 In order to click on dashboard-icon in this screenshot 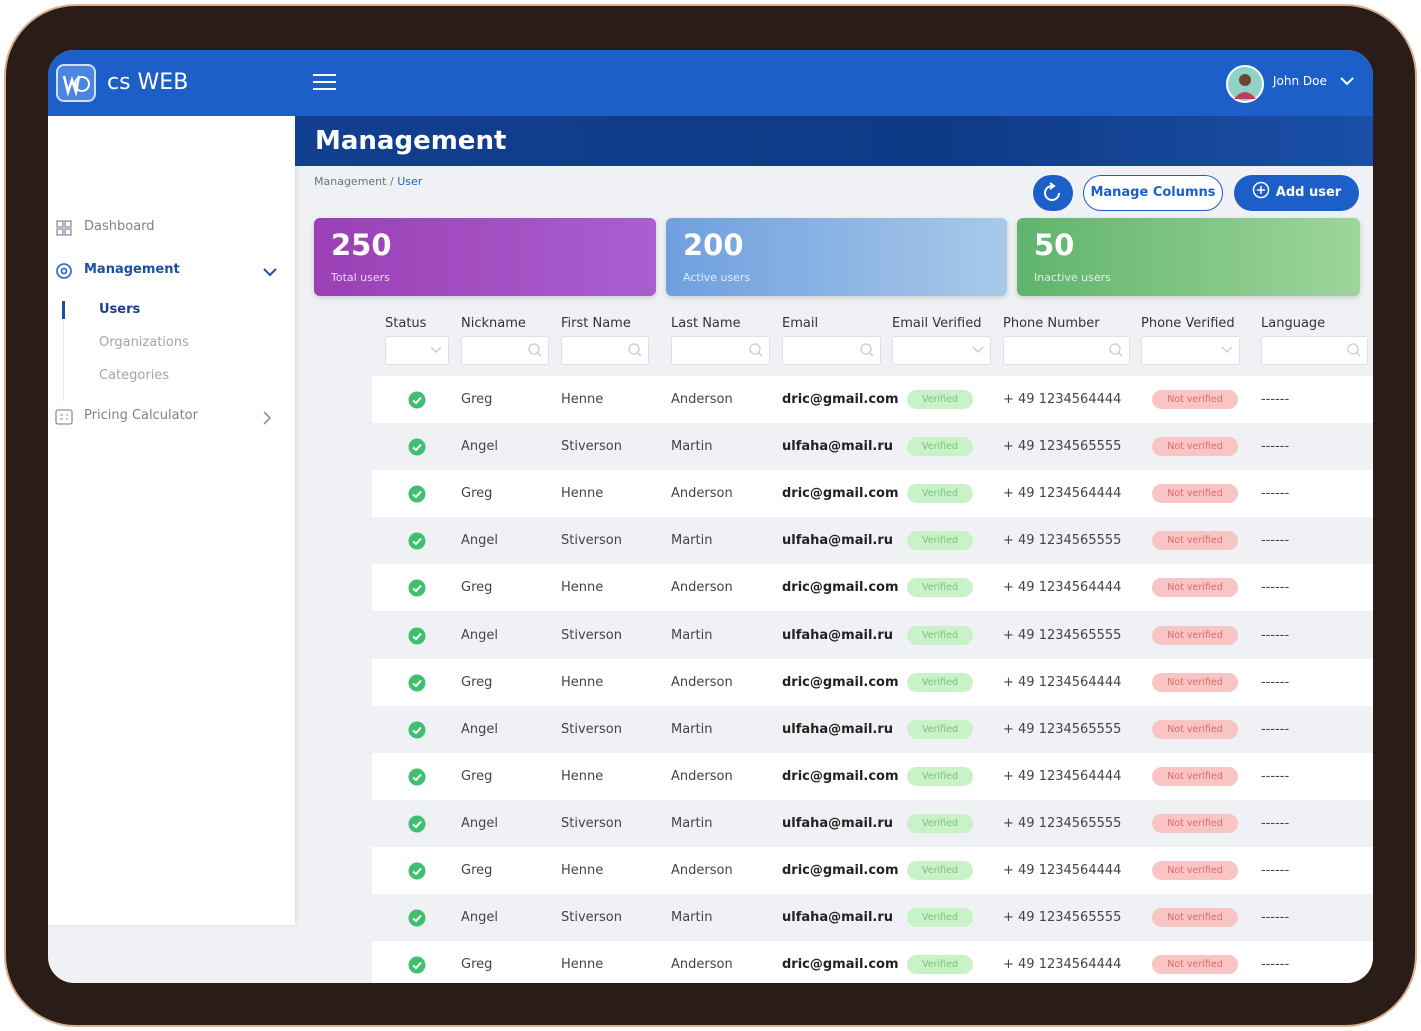, I will do `click(64, 228)`.